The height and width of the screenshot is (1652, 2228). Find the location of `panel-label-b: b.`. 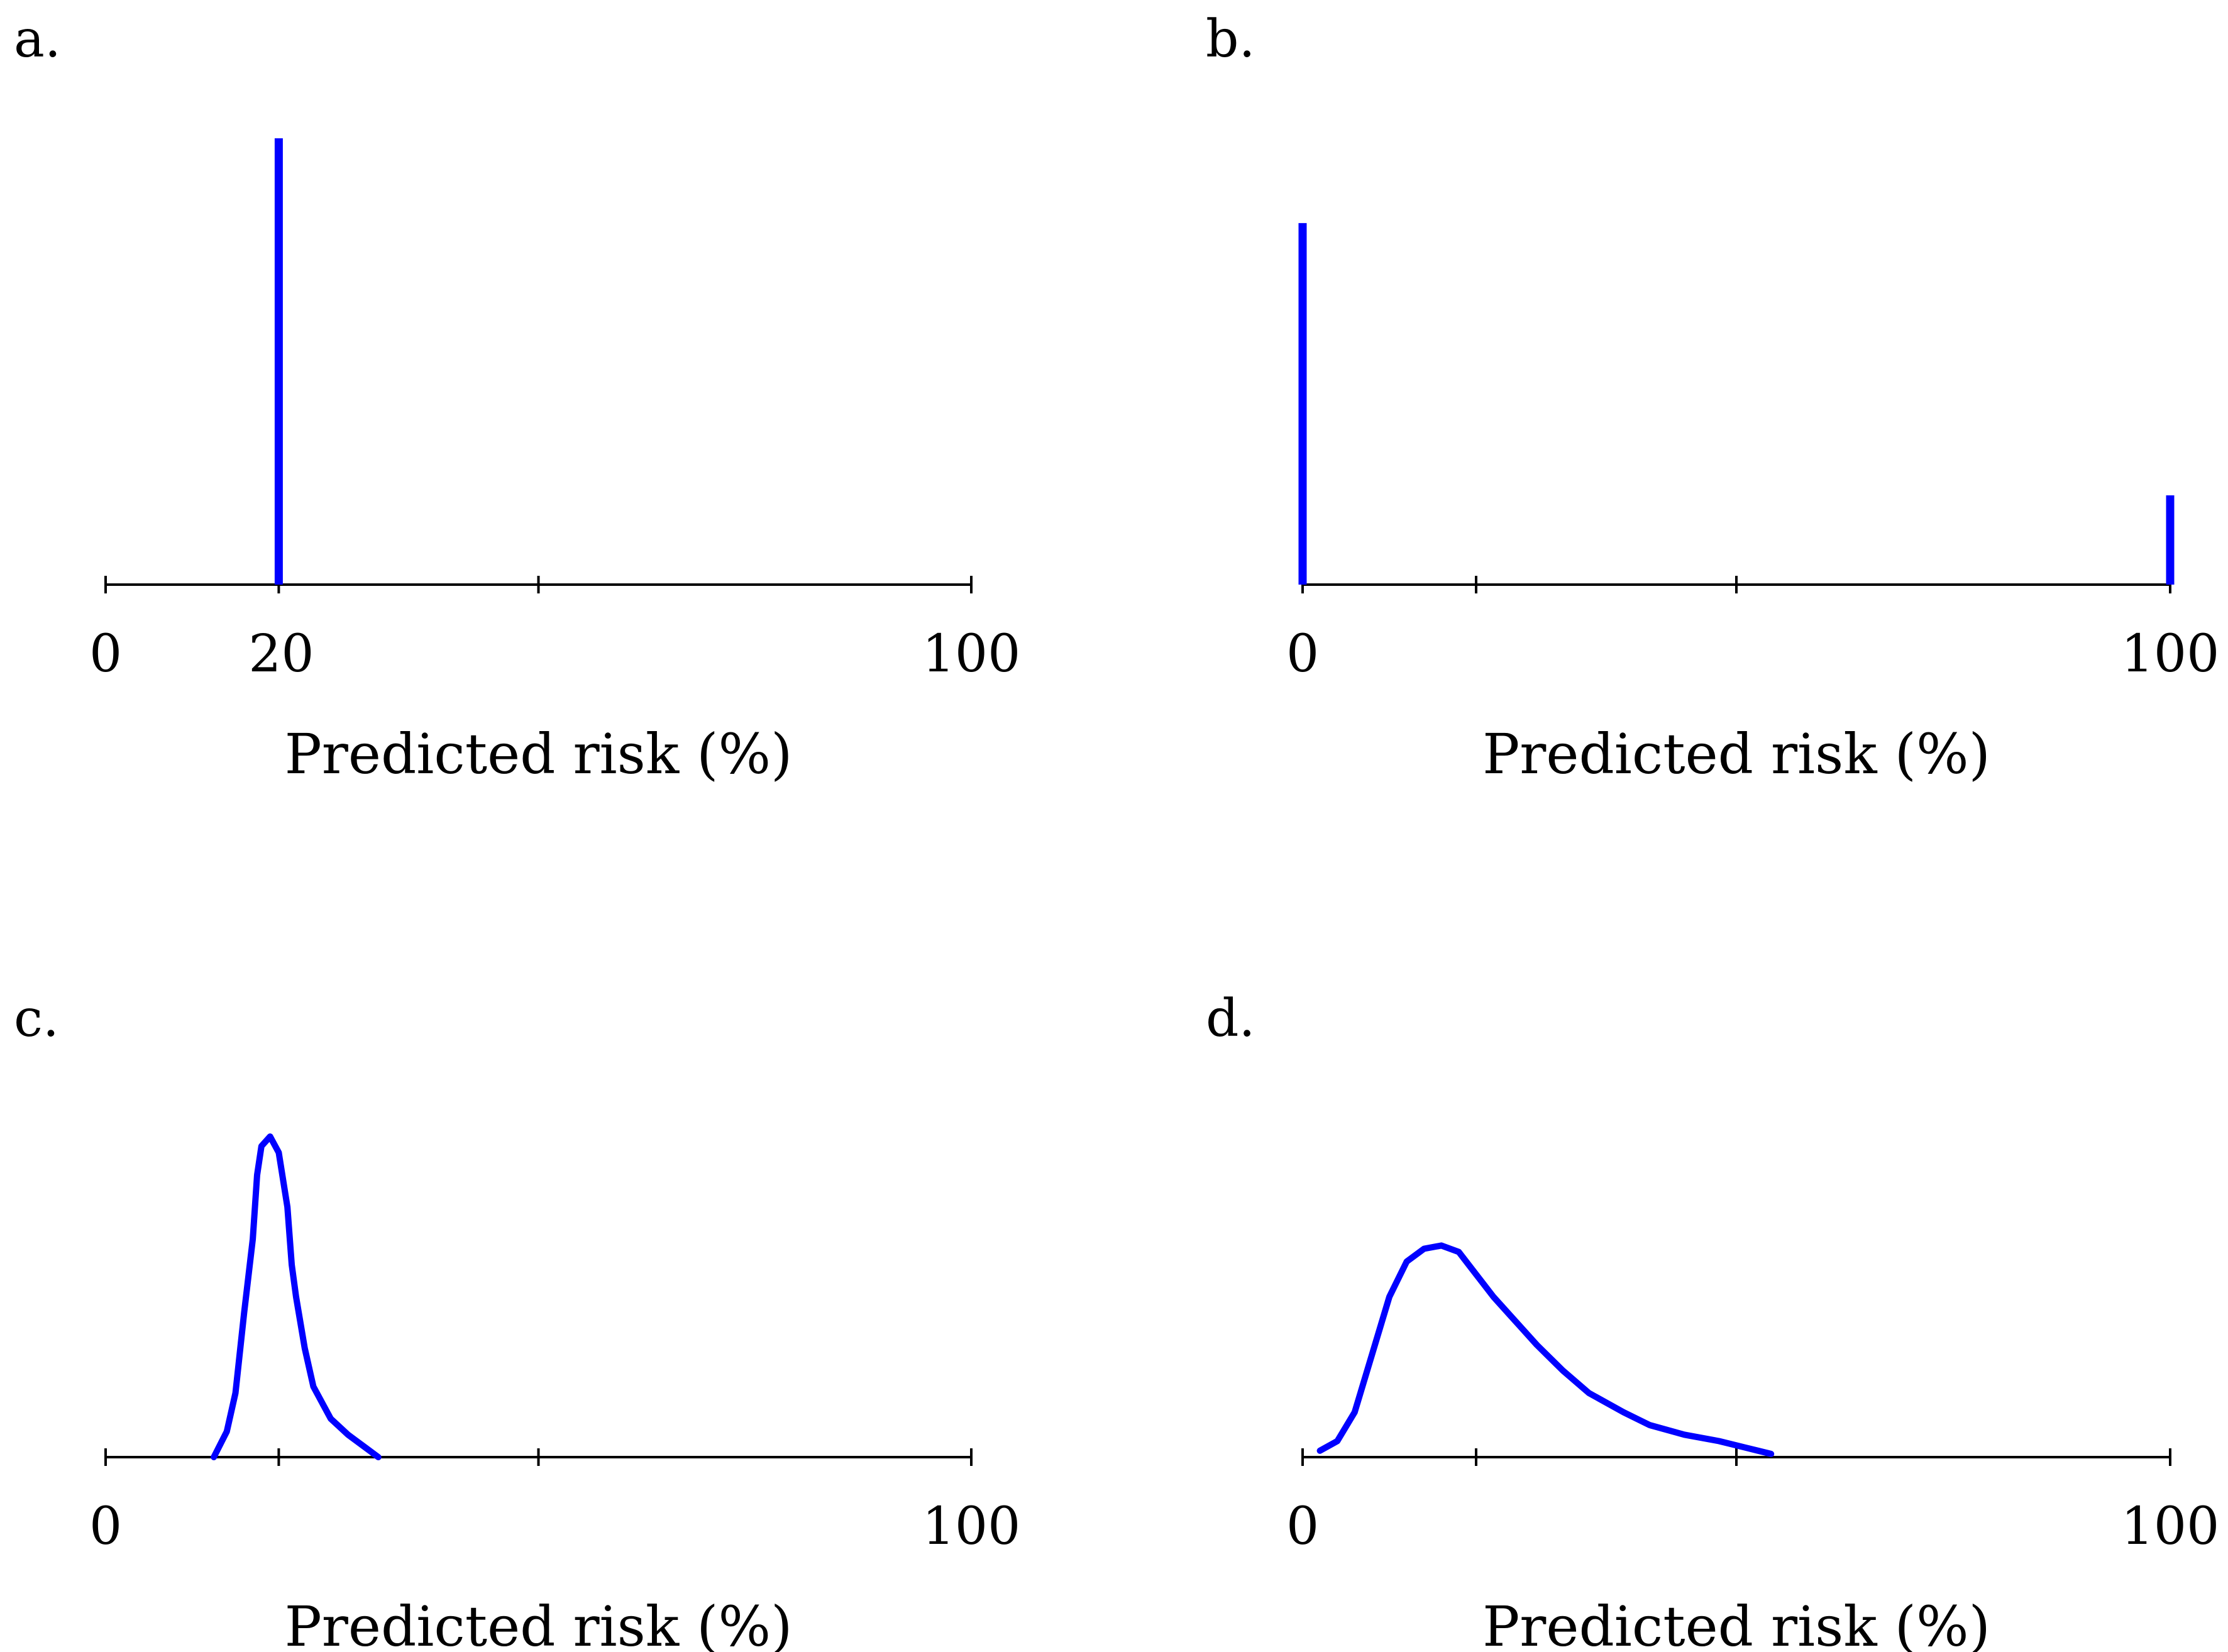

panel-label-b: b. is located at coordinates (1230, 39).